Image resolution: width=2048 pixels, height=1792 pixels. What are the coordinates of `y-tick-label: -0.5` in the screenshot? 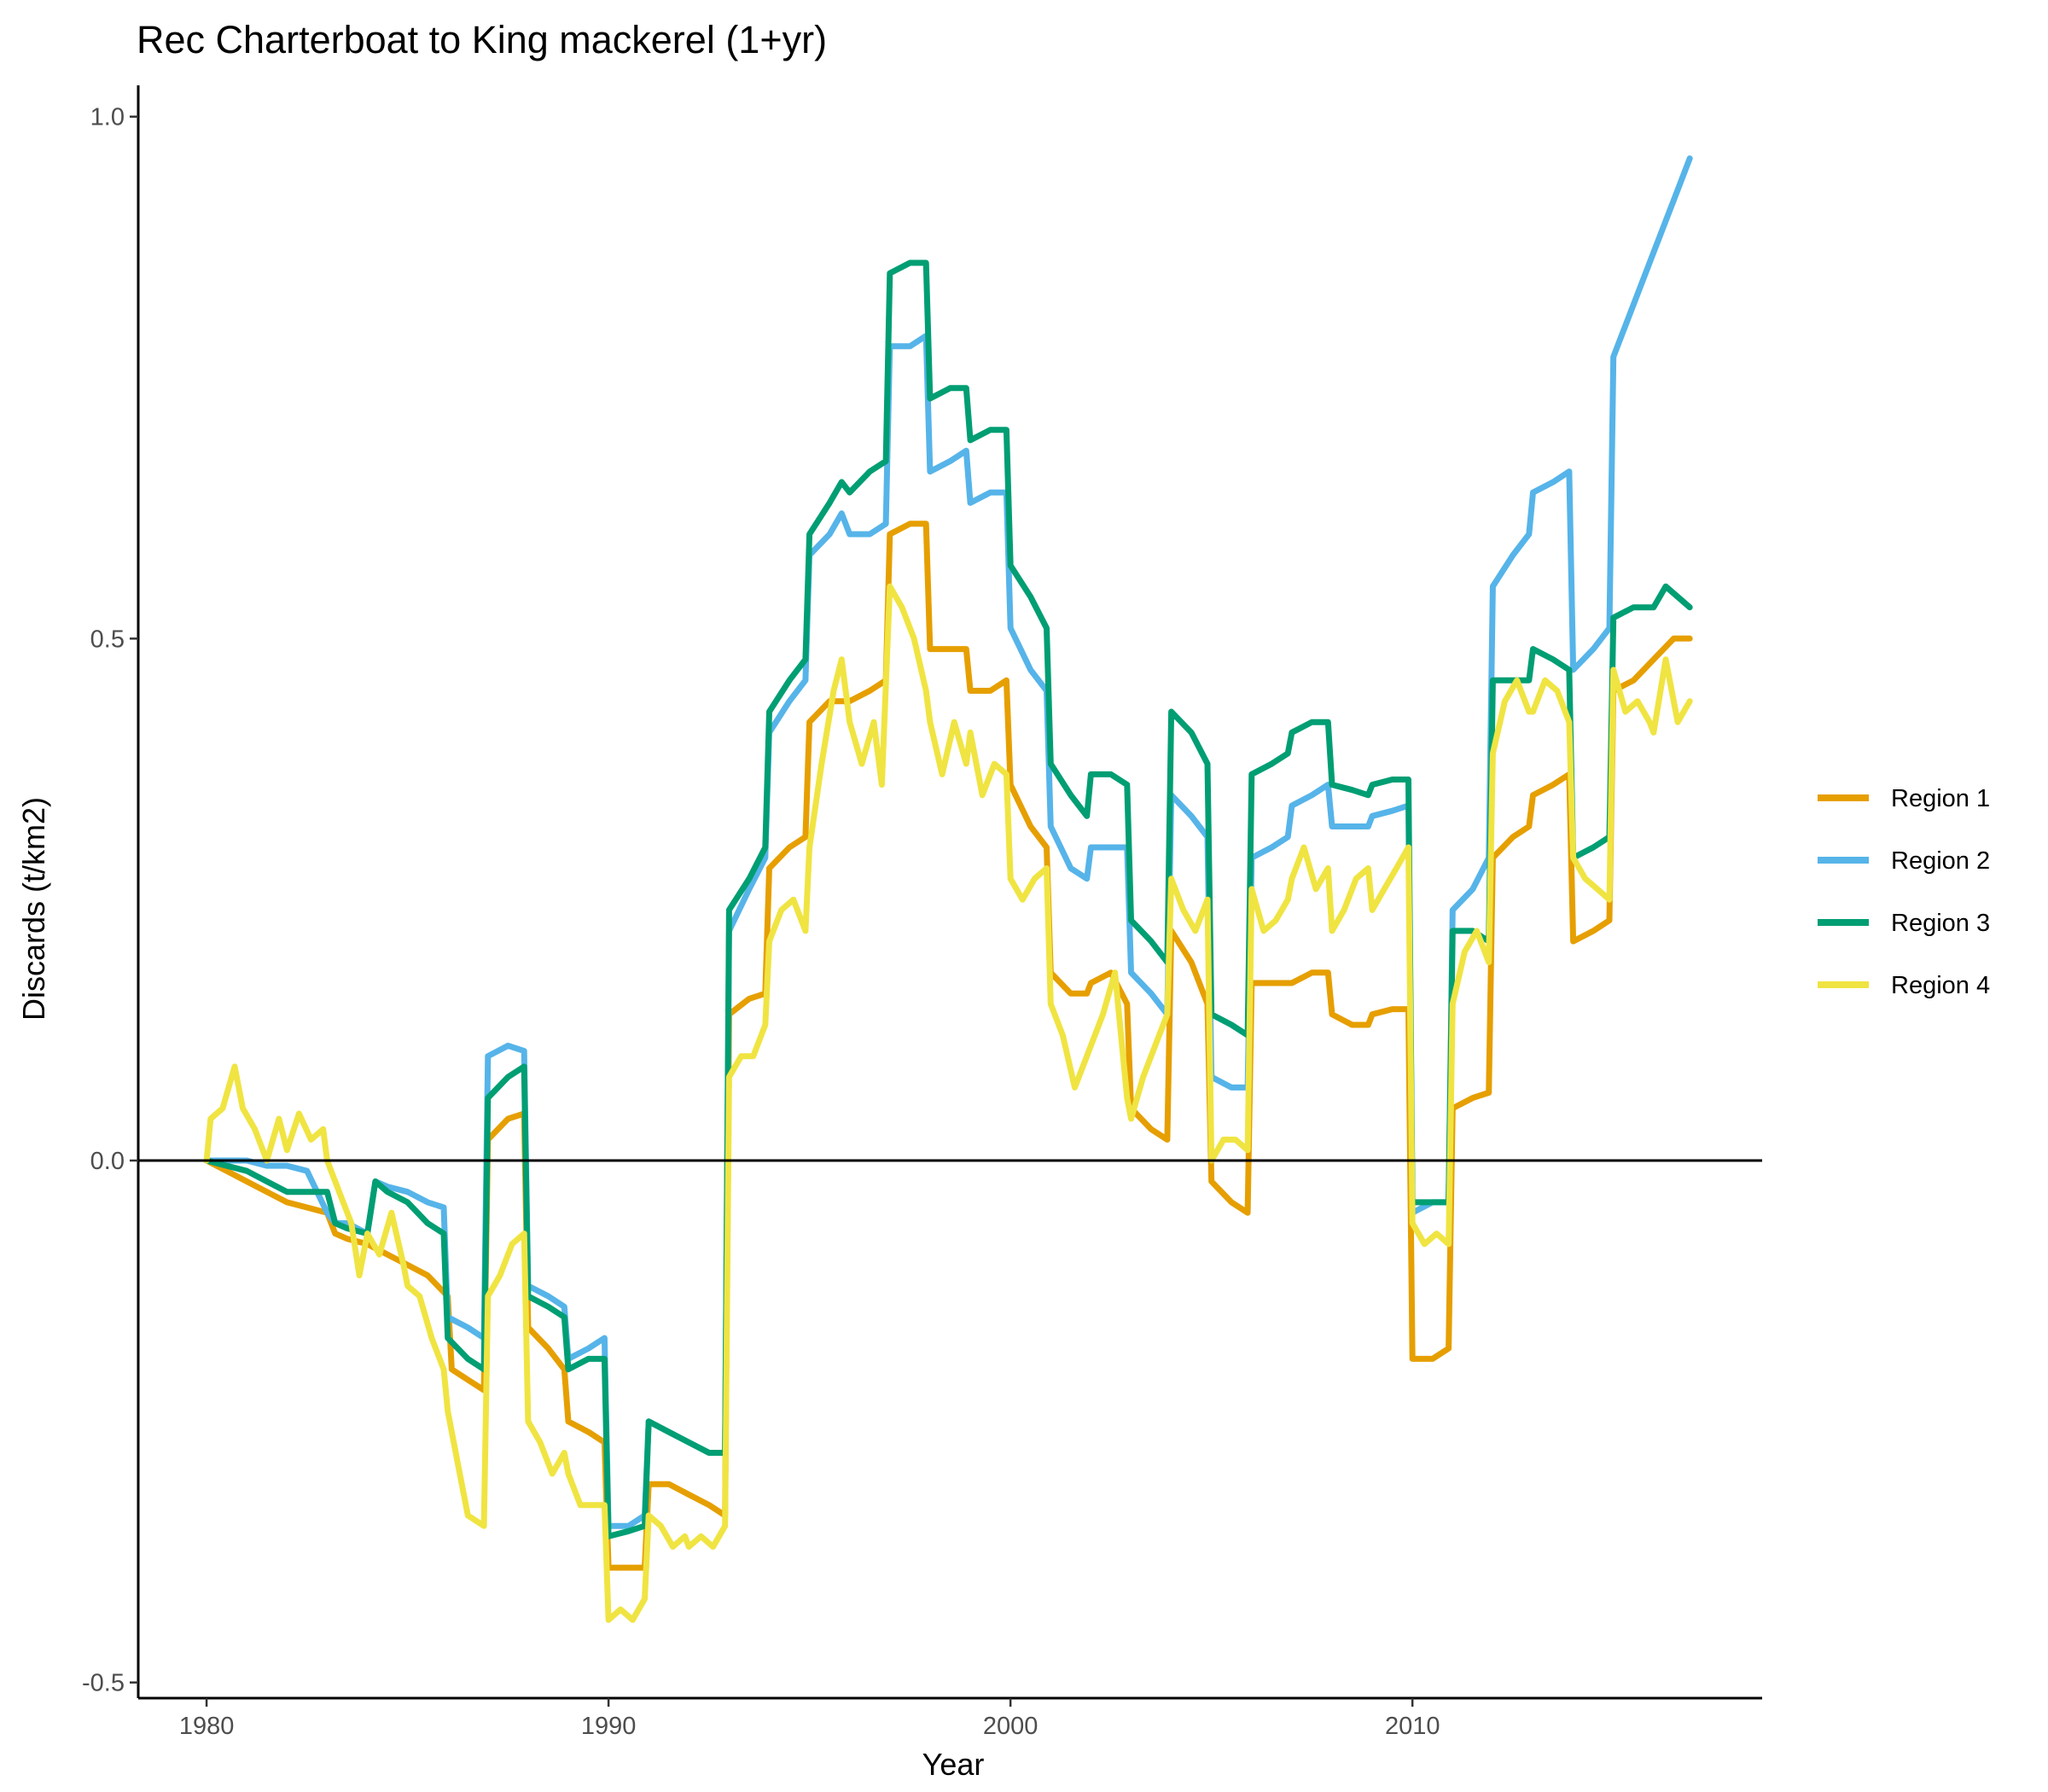 It's located at (103, 1683).